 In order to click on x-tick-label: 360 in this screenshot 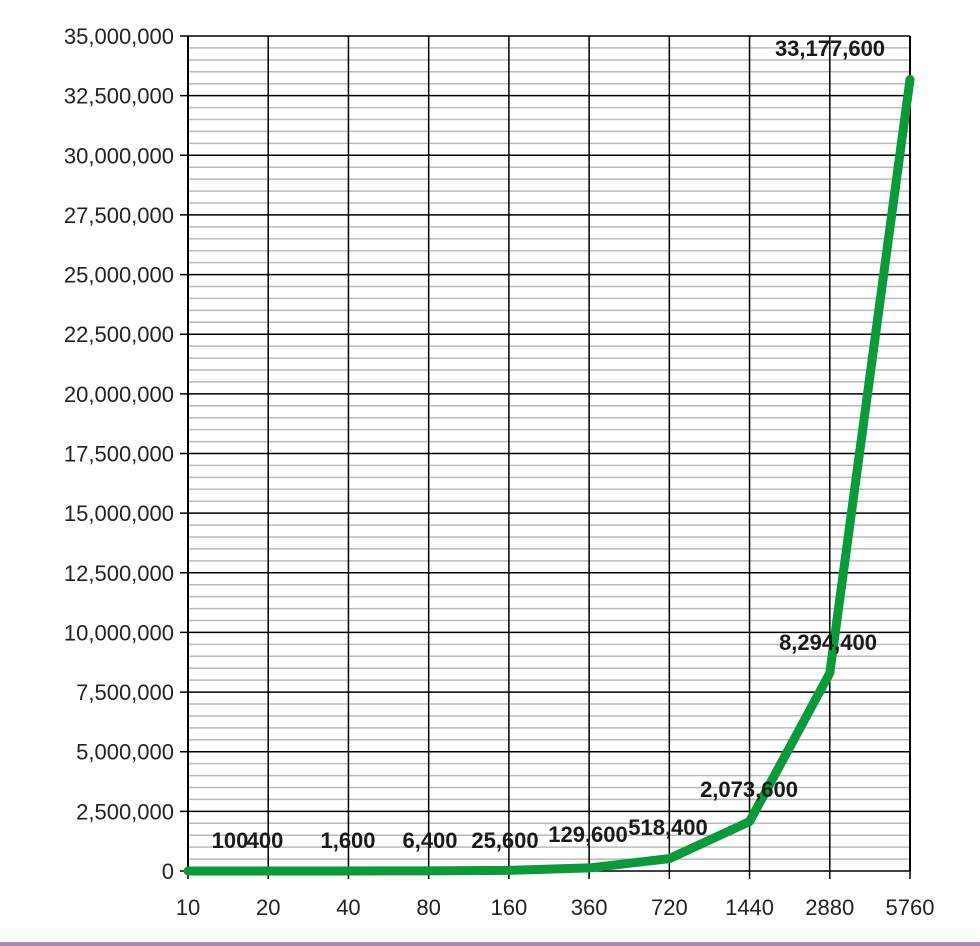, I will do `click(589, 907)`.